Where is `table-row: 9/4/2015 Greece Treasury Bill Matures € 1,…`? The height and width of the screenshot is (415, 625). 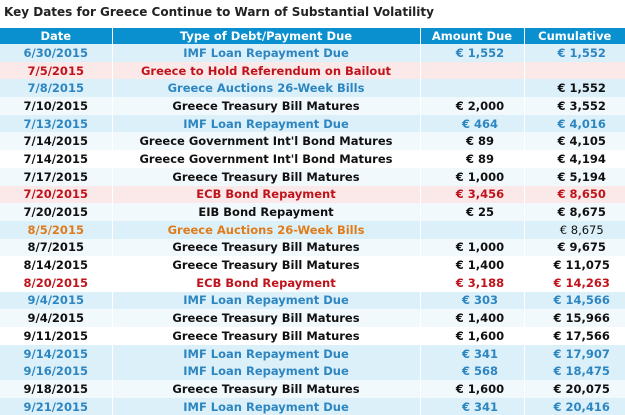
table-row: 9/4/2015 Greece Treasury Bill Matures € 1,… is located at coordinates (312, 318).